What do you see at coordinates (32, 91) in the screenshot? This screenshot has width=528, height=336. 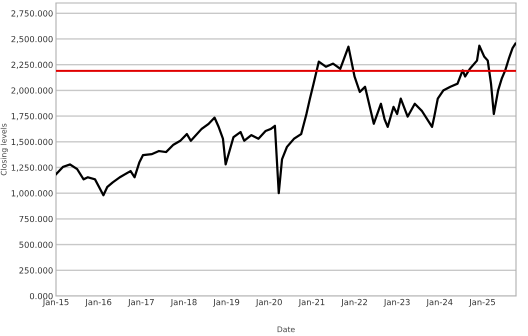 I see `y-tick-label: 2,000.000` at bounding box center [32, 91].